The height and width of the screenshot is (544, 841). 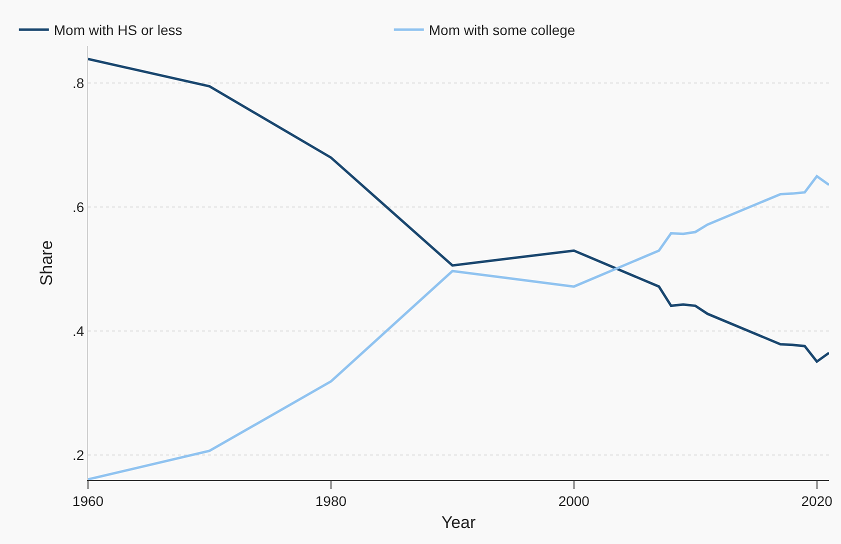 What do you see at coordinates (78, 455) in the screenshot?
I see `y-tick-label: .2` at bounding box center [78, 455].